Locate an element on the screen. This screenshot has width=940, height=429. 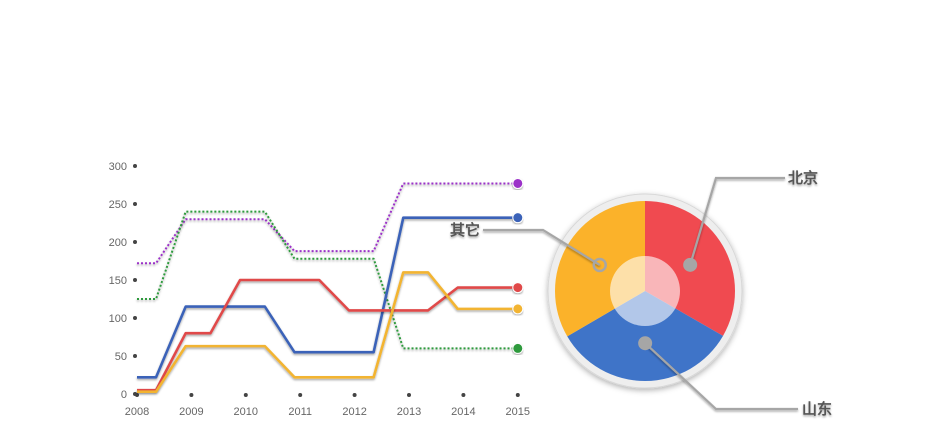
y-tick-label: 150 is located at coordinates (118, 281).